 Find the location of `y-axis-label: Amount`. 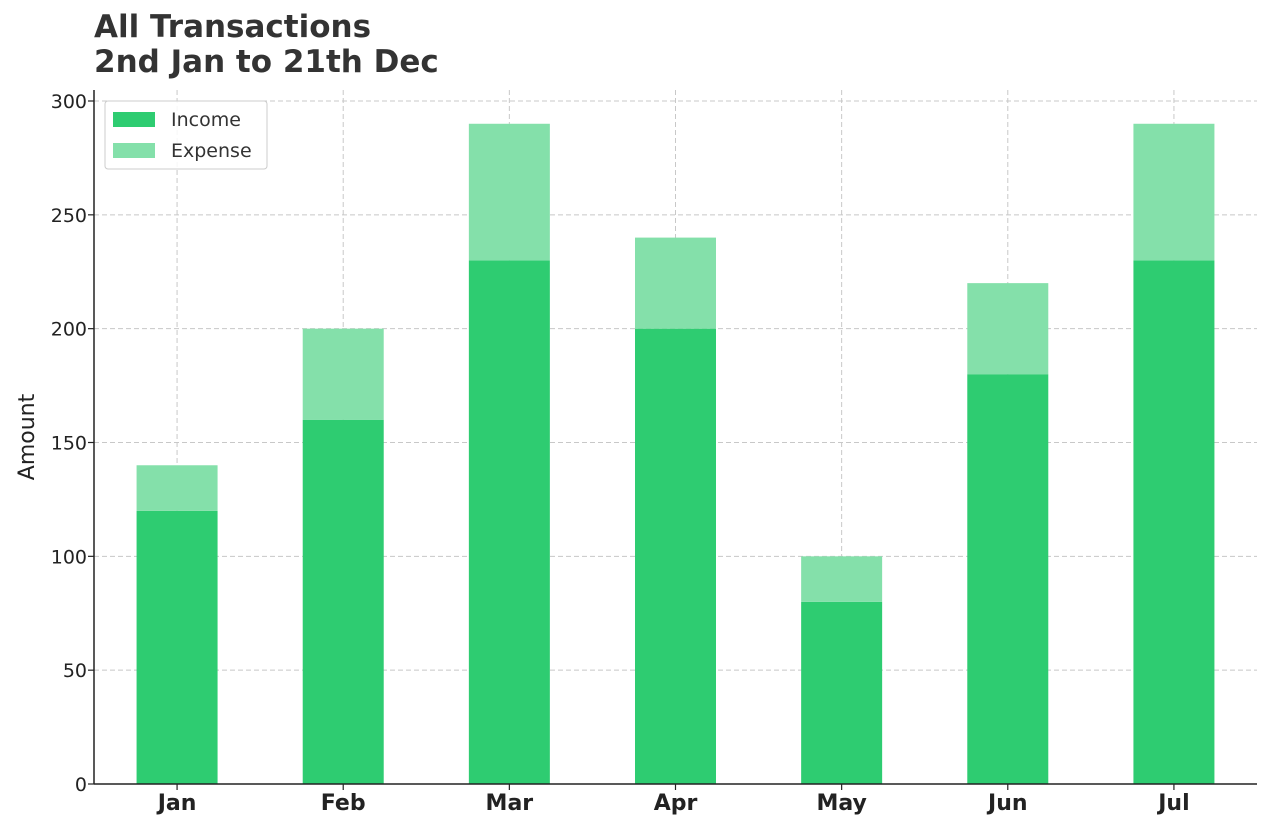

y-axis-label: Amount is located at coordinates (27, 436).